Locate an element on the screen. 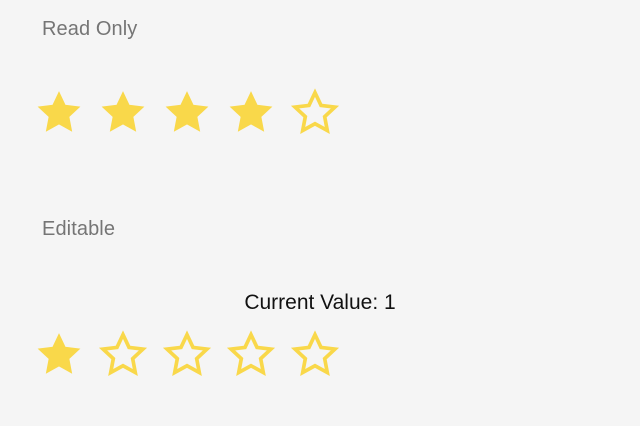 This screenshot has width=640, height=426. read-only-rating is located at coordinates (187, 113).